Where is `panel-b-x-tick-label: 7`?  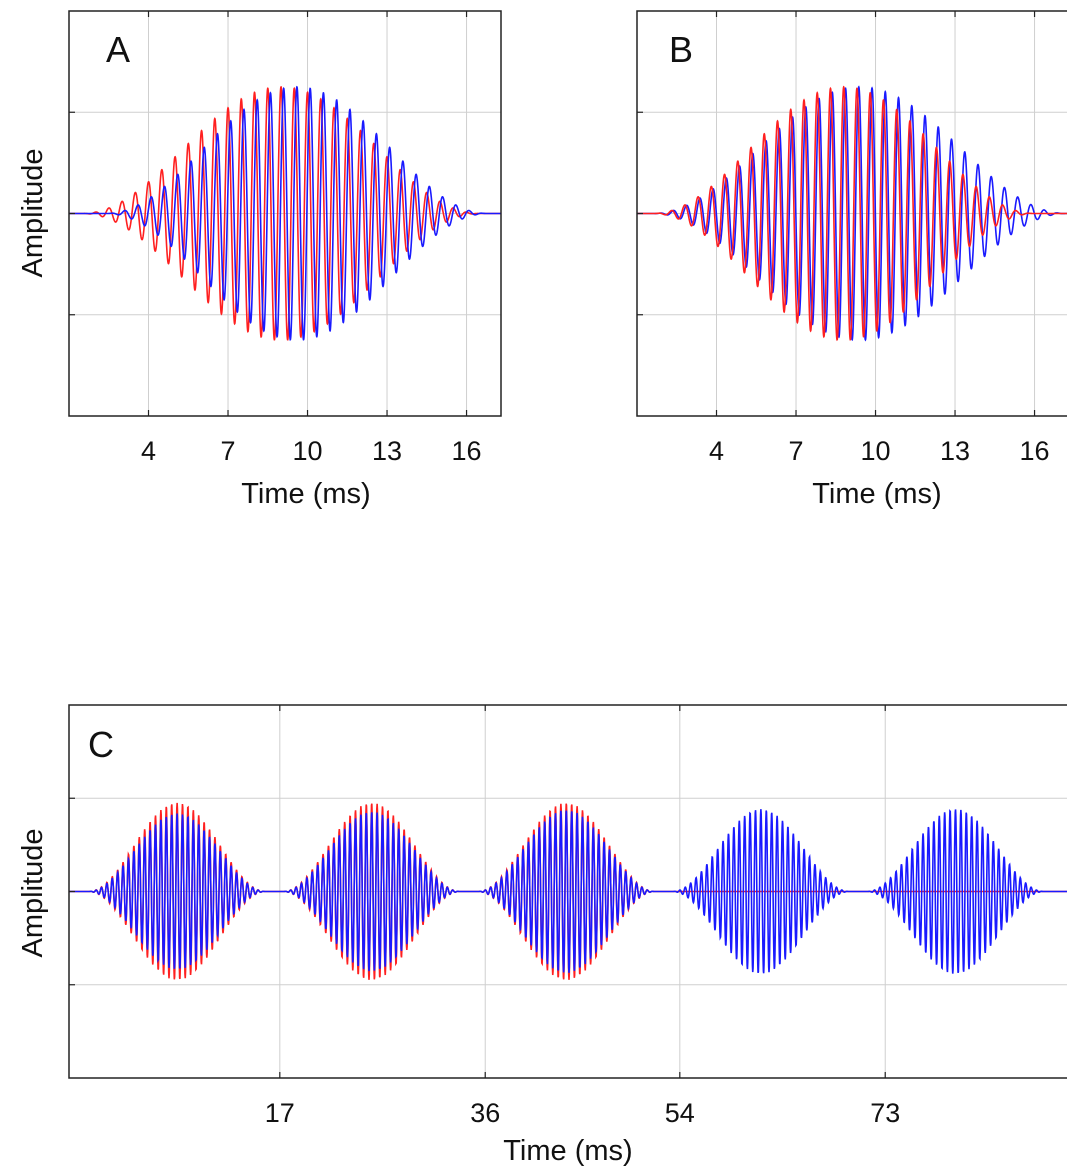 panel-b-x-tick-label: 7 is located at coordinates (796, 451).